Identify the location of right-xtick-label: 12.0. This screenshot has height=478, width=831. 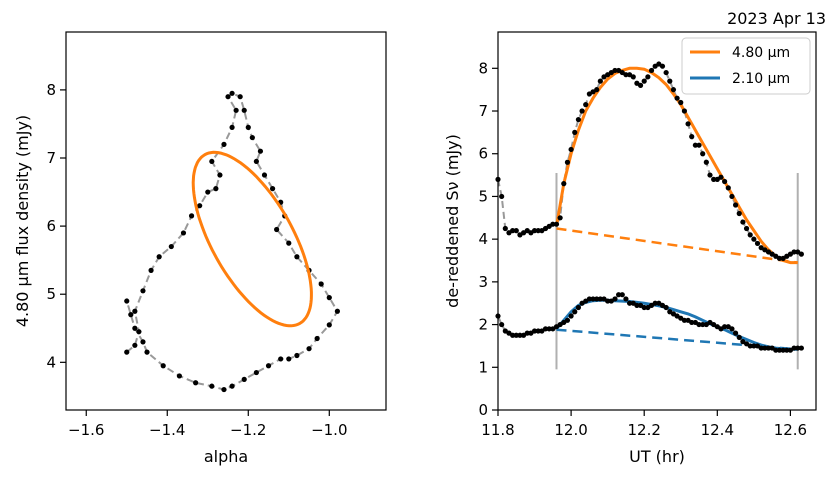
(570, 430).